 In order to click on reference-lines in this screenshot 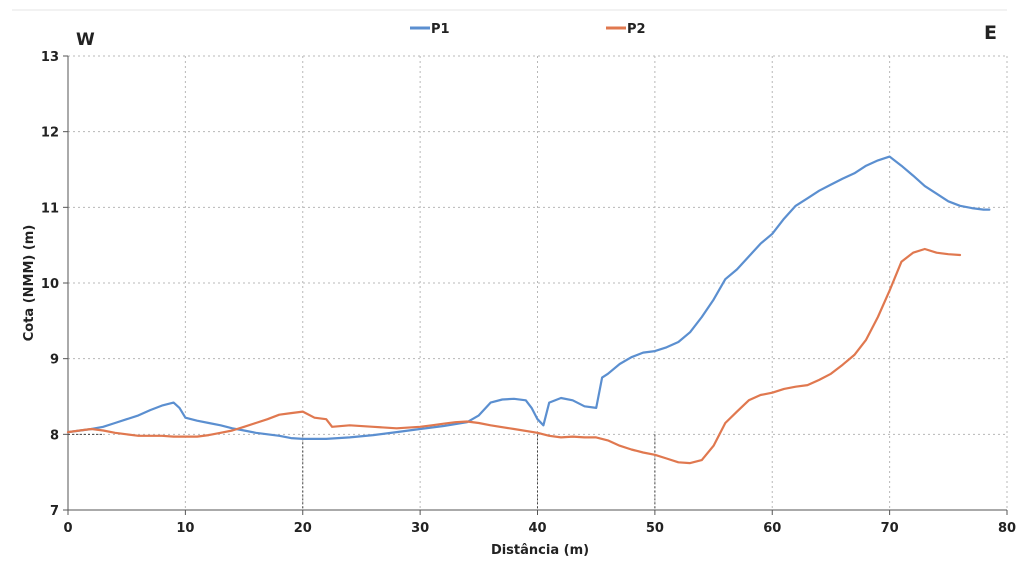, I will do `click(362, 471)`.